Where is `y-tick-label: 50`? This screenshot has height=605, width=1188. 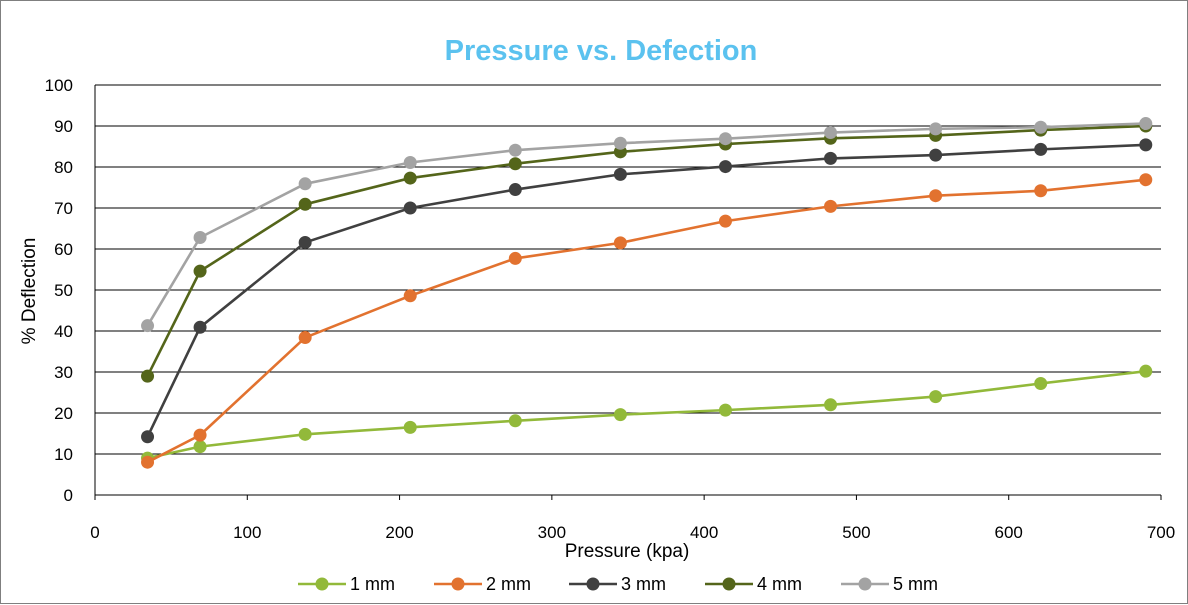
y-tick-label: 50 is located at coordinates (63, 290).